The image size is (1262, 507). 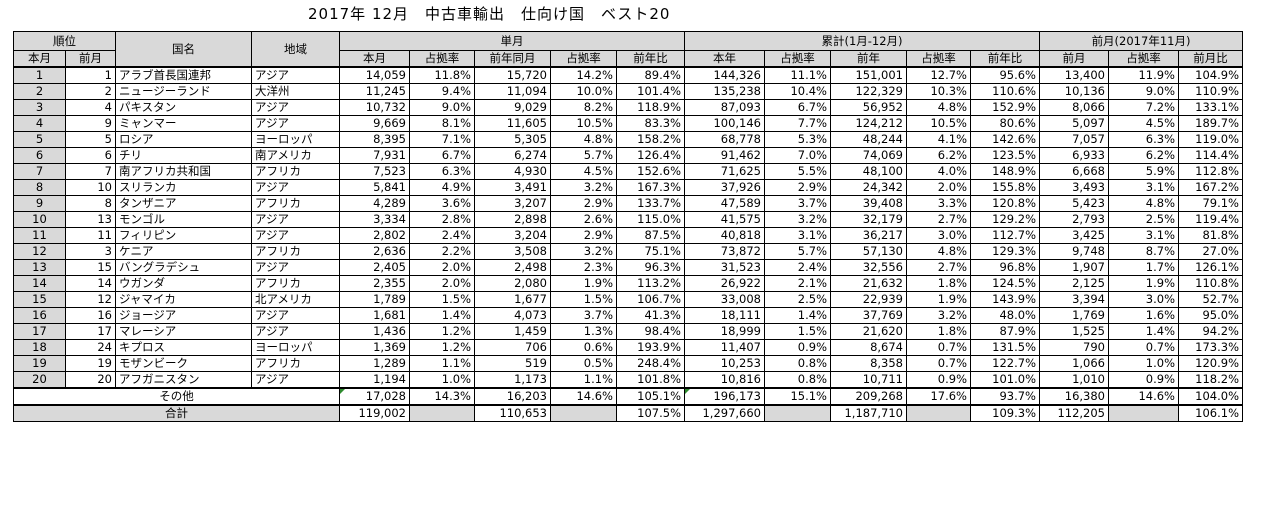 I want to click on pm-share-cell: 2.5%, so click(x=1143, y=219).